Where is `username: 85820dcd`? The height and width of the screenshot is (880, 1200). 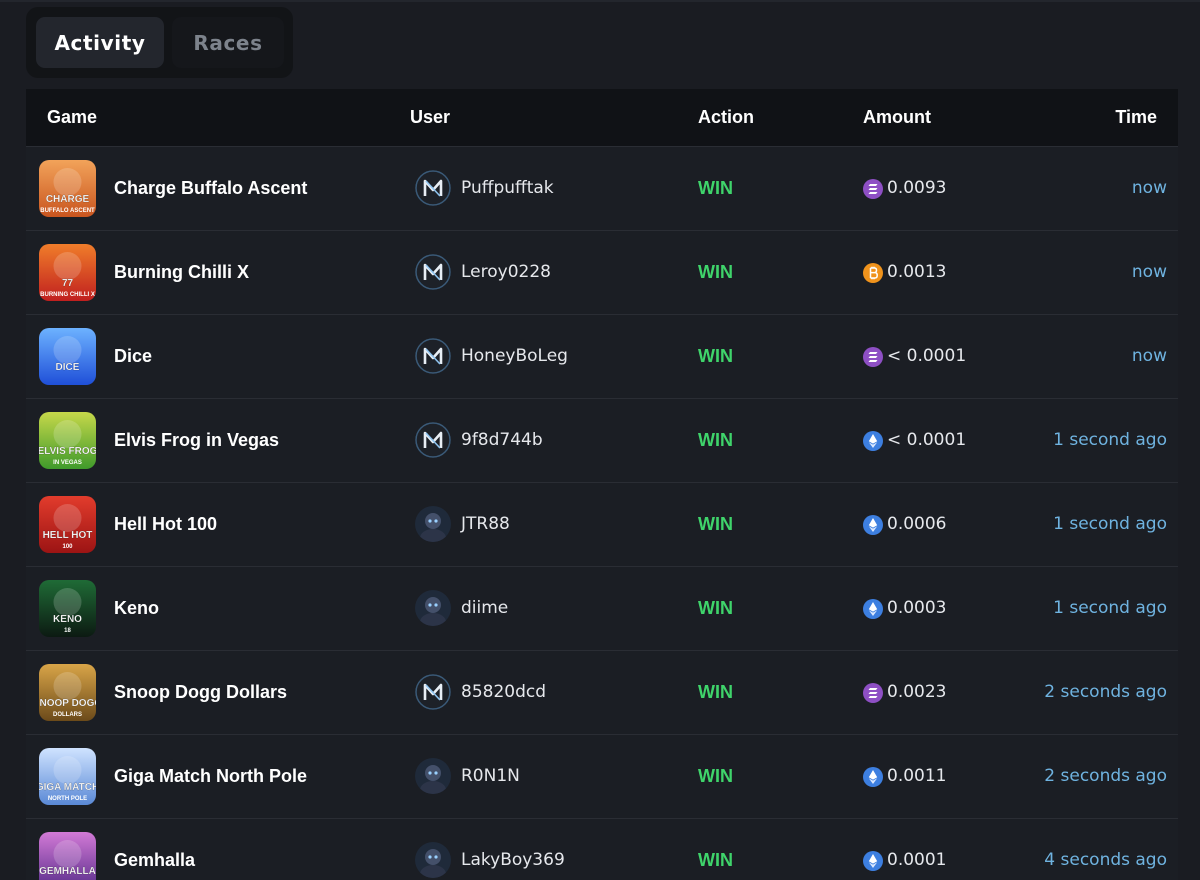 username: 85820dcd is located at coordinates (504, 692).